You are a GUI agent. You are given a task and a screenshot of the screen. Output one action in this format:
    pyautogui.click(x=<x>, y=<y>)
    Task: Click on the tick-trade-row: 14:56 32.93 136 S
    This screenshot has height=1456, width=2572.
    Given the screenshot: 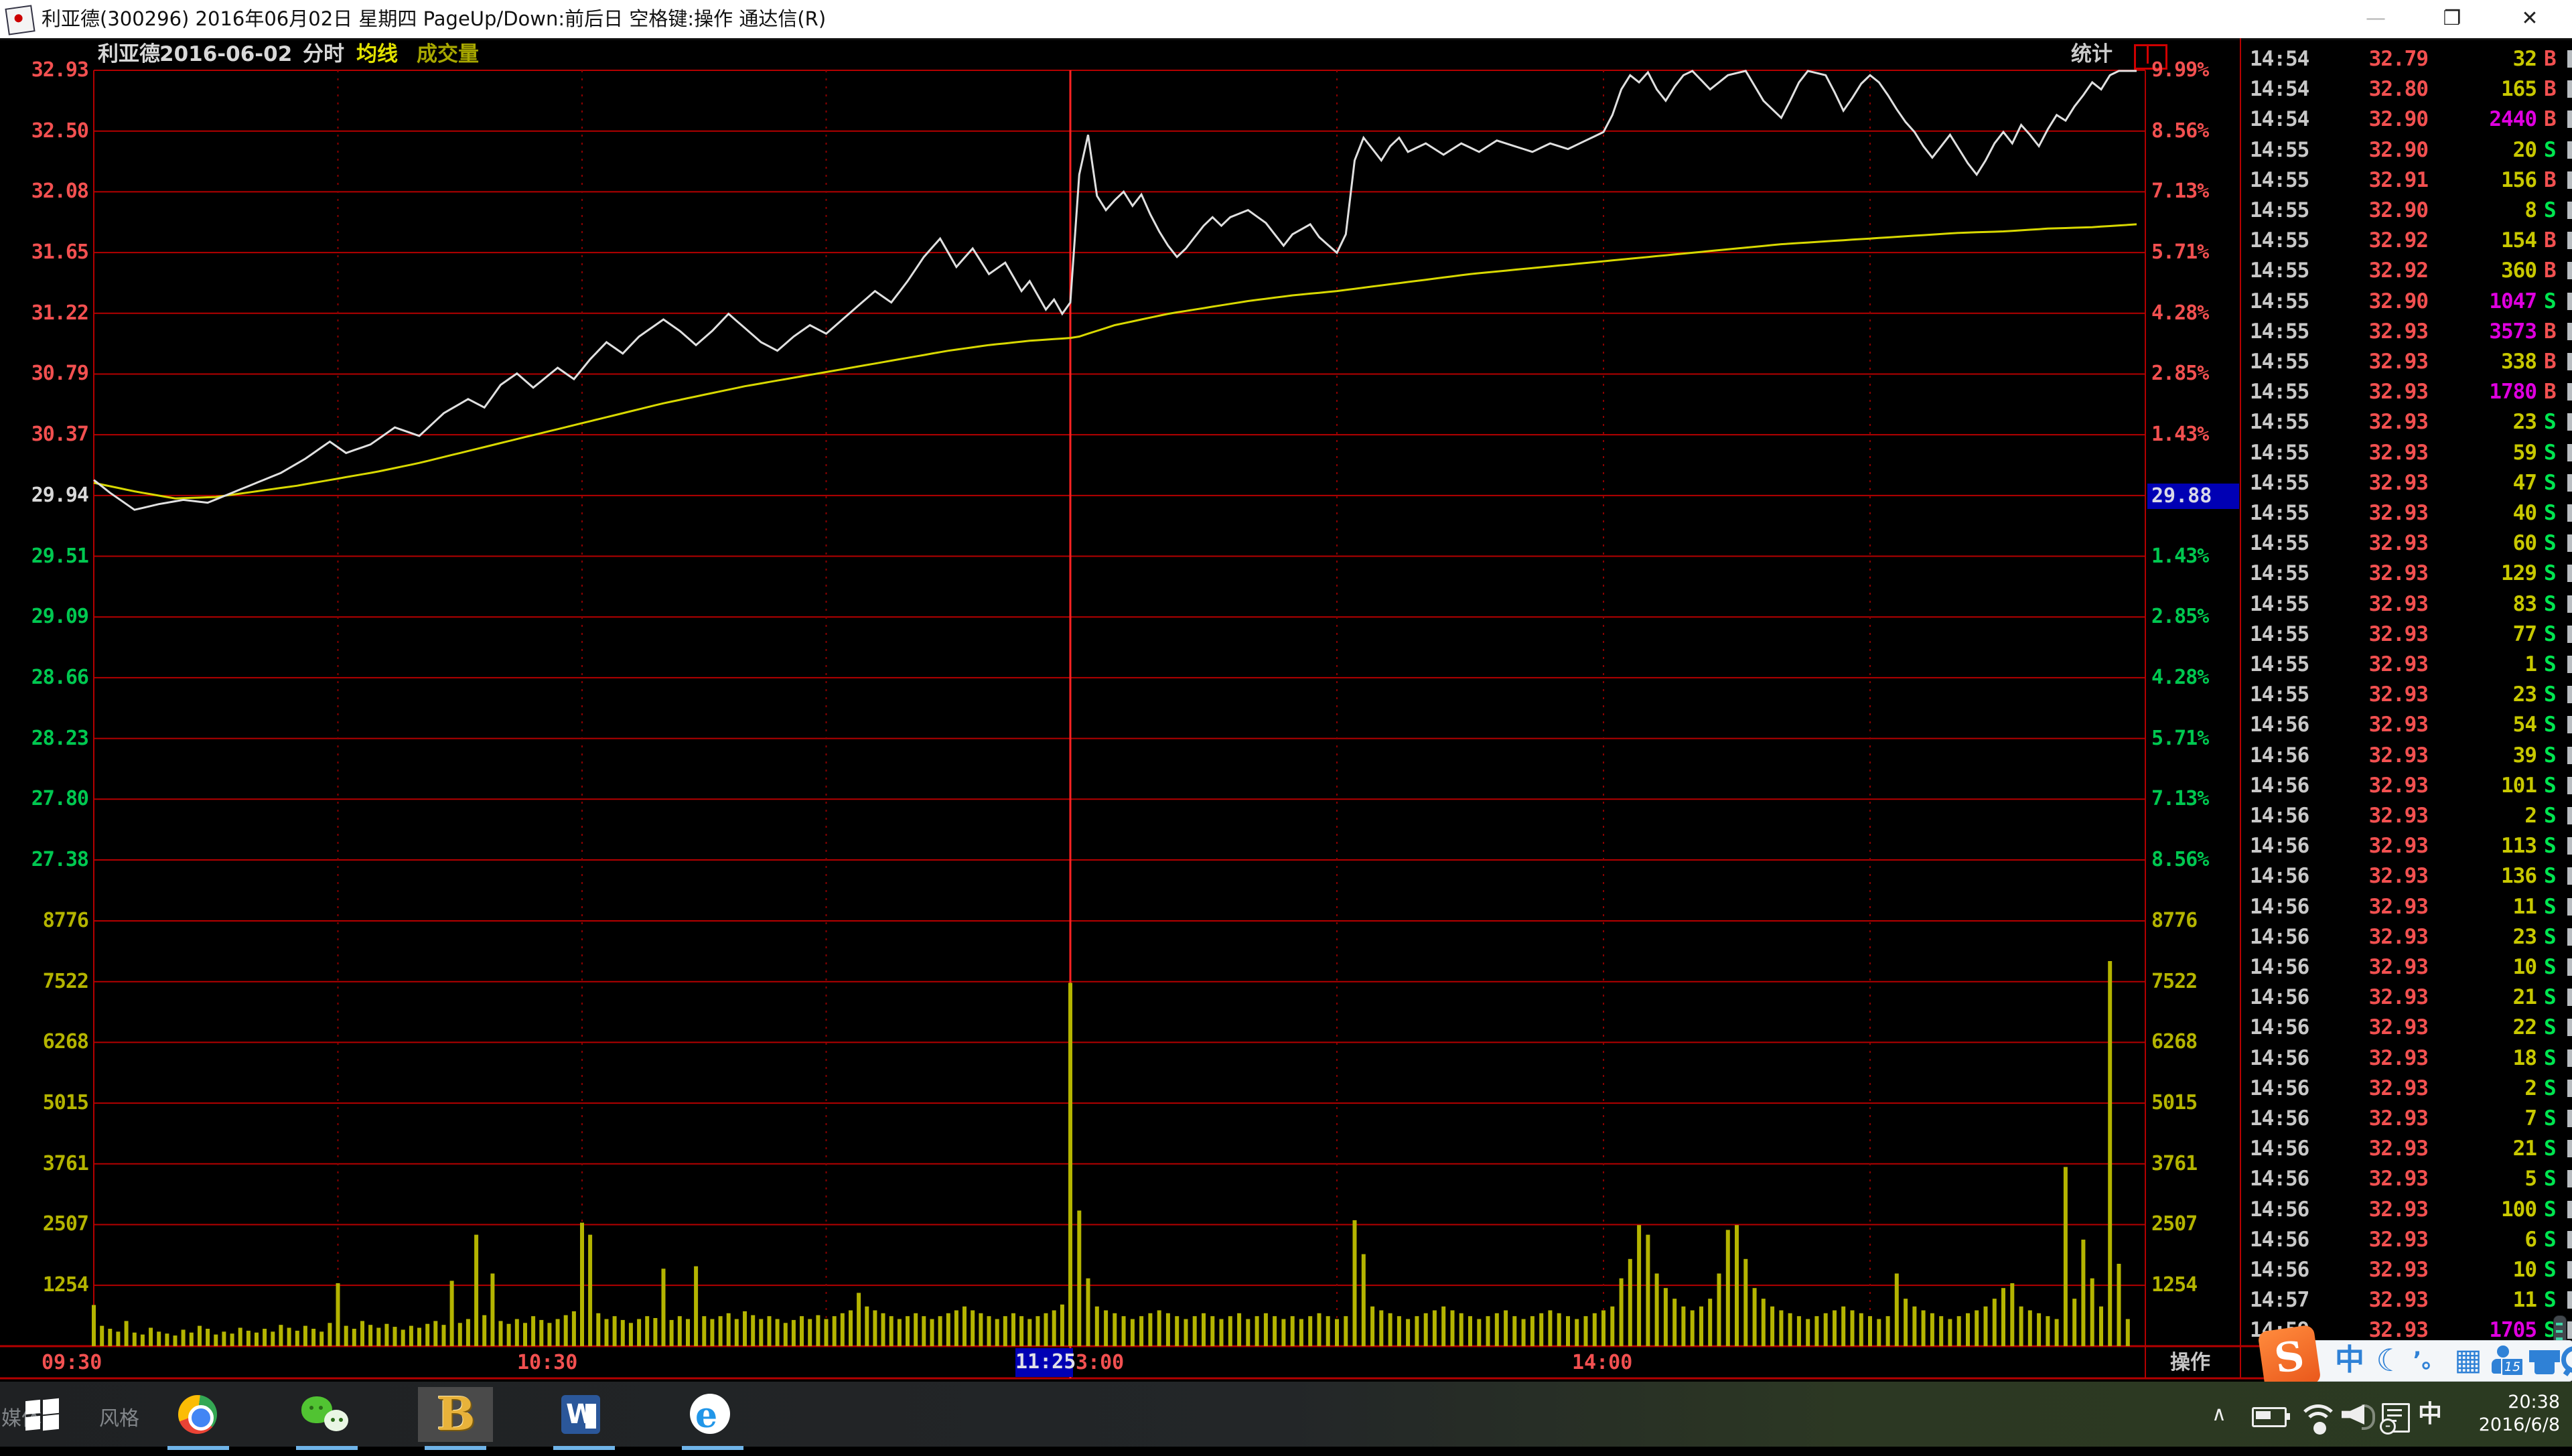 What is the action you would take?
    pyautogui.click(x=2405, y=876)
    